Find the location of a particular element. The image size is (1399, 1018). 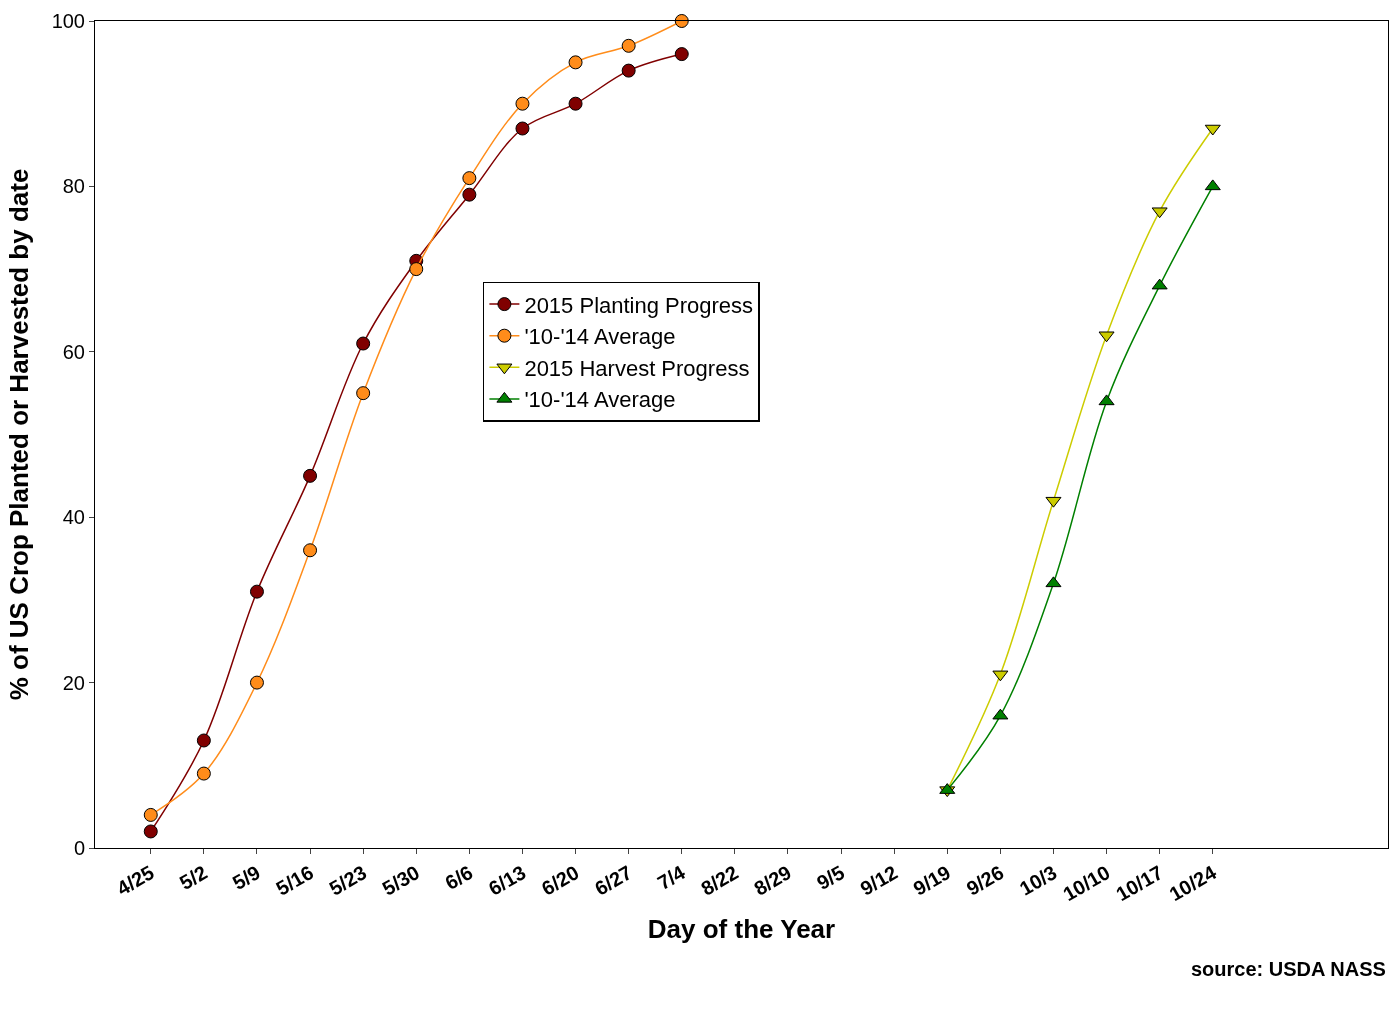

source-note: source: USDA NASS is located at coordinates (1288, 969).